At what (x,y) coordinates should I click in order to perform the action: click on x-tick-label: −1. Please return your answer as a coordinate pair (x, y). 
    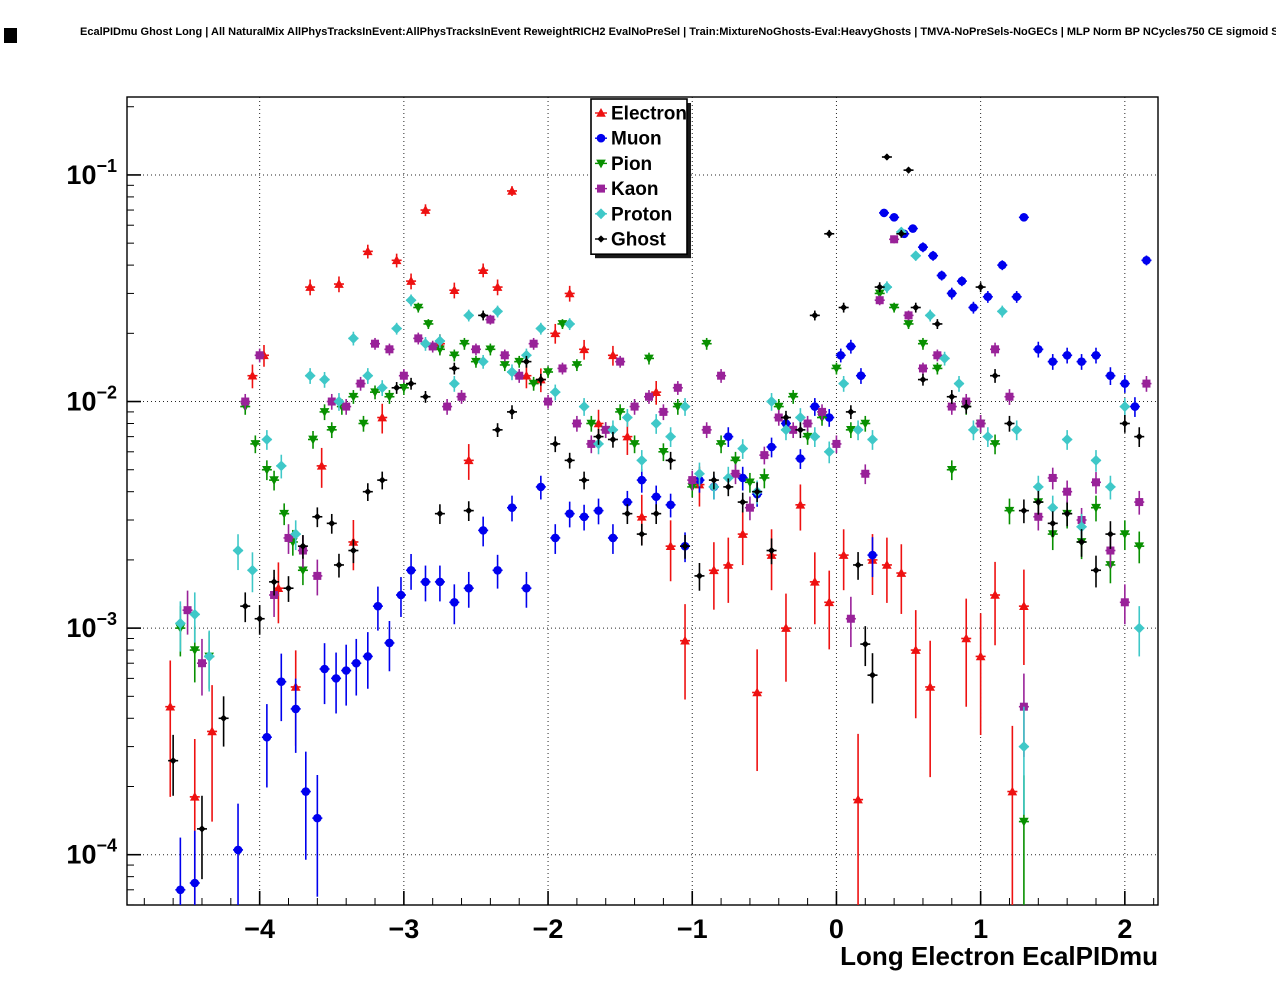
    Looking at the image, I should click on (692, 929).